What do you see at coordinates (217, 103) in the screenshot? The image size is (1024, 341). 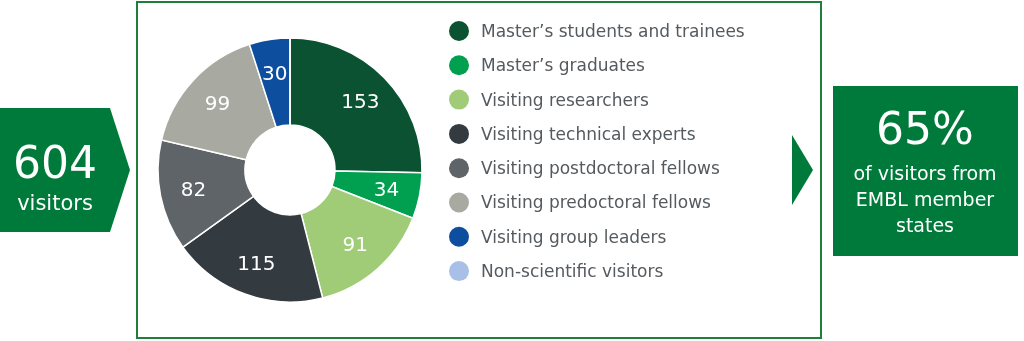 I see `data-label: 99` at bounding box center [217, 103].